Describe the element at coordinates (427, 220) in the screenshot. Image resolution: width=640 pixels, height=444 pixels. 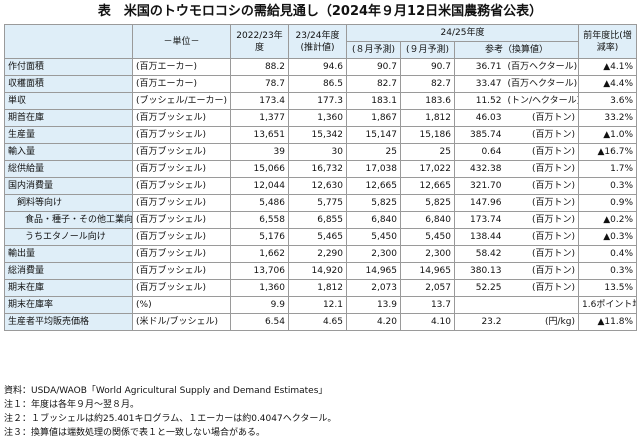
I see `value-sep-forecast: 6,840` at that location.